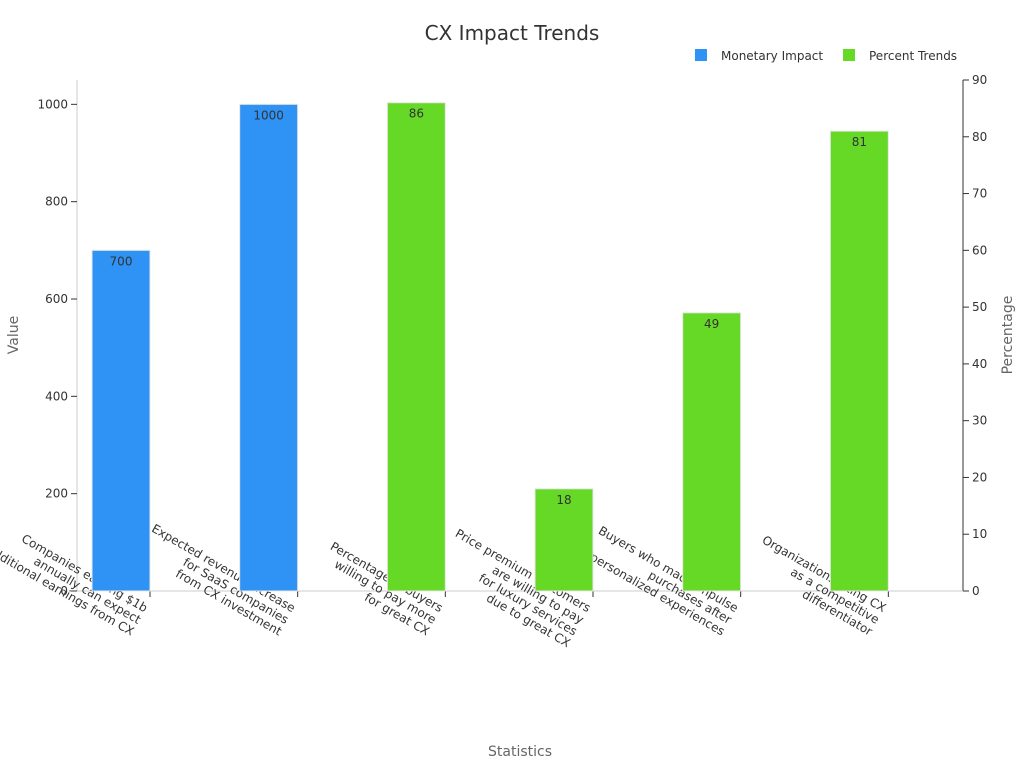  What do you see at coordinates (14, 335) in the screenshot?
I see `y-axis-title: Value` at bounding box center [14, 335].